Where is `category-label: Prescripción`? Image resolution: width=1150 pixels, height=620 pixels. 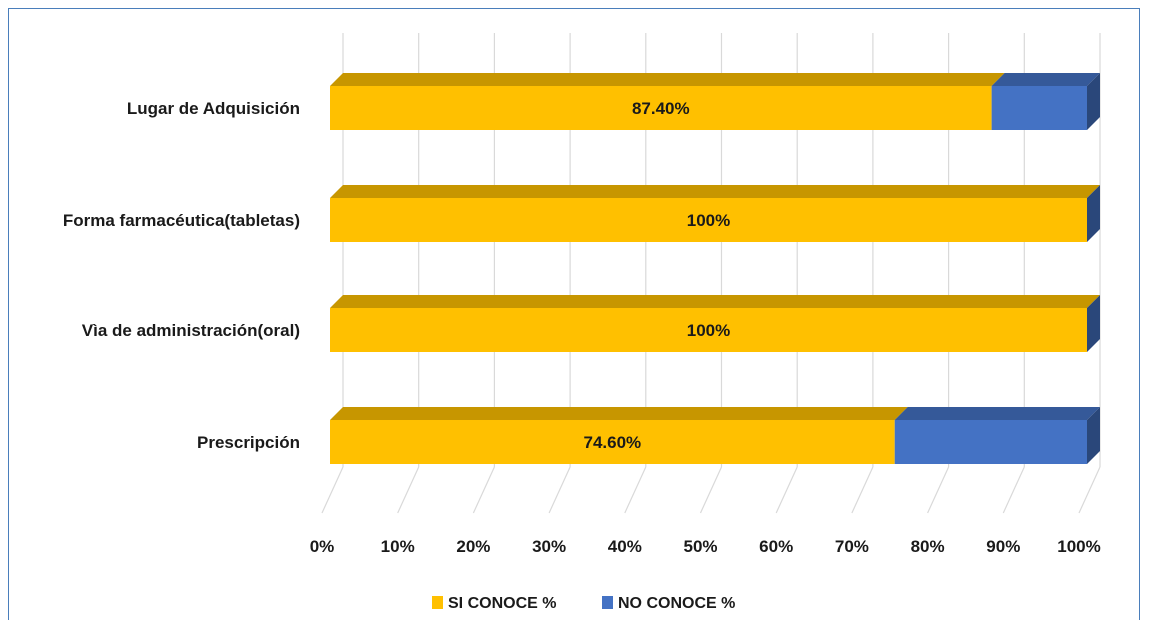 category-label: Prescripción is located at coordinates (248, 442).